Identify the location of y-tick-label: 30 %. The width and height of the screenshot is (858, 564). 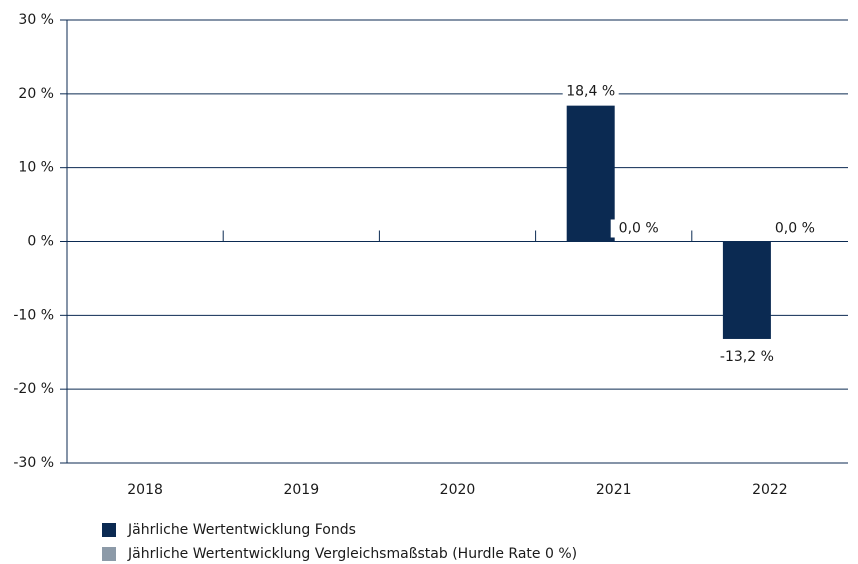
(36, 20).